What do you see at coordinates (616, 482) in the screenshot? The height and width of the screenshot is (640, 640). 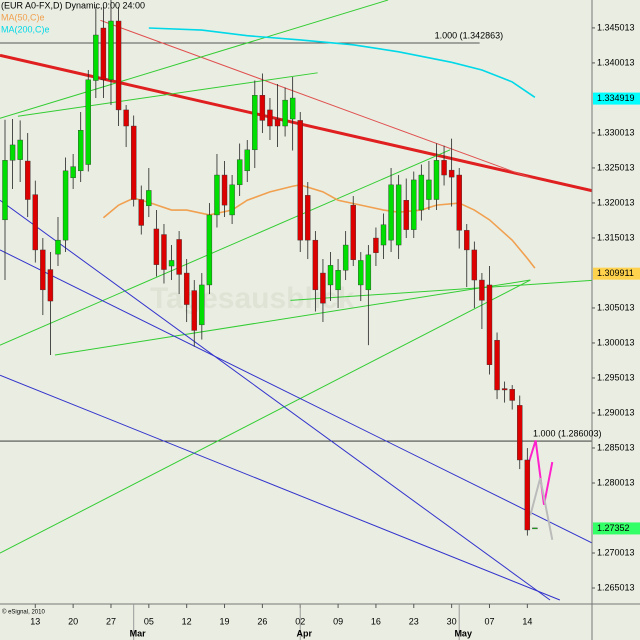 I see `y-tick-label: 1.280013` at bounding box center [616, 482].